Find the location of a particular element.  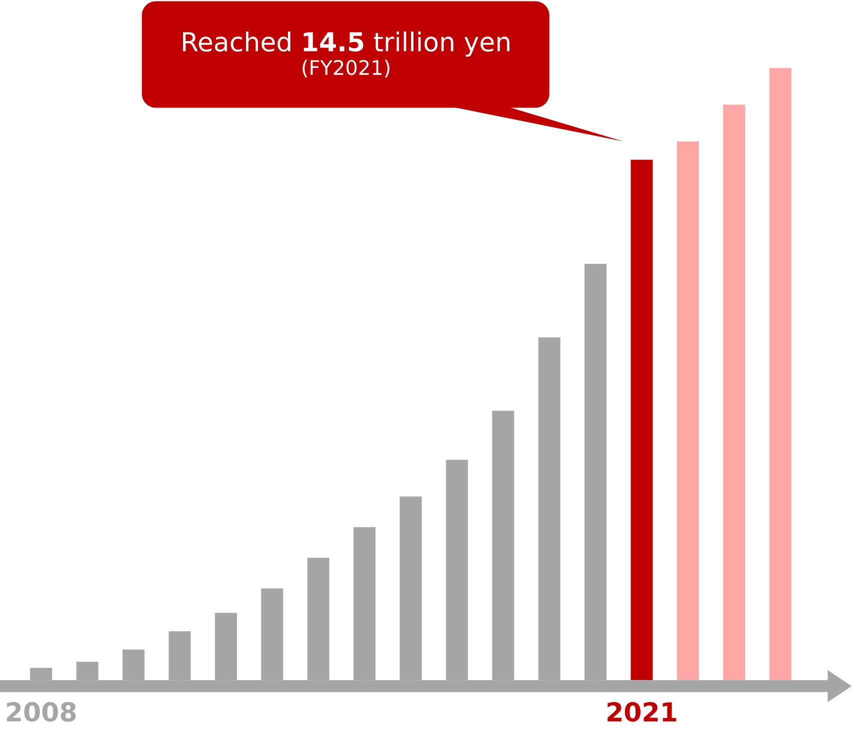

text: Reached 14.5 trillion yen is located at coordinates (346, 44).